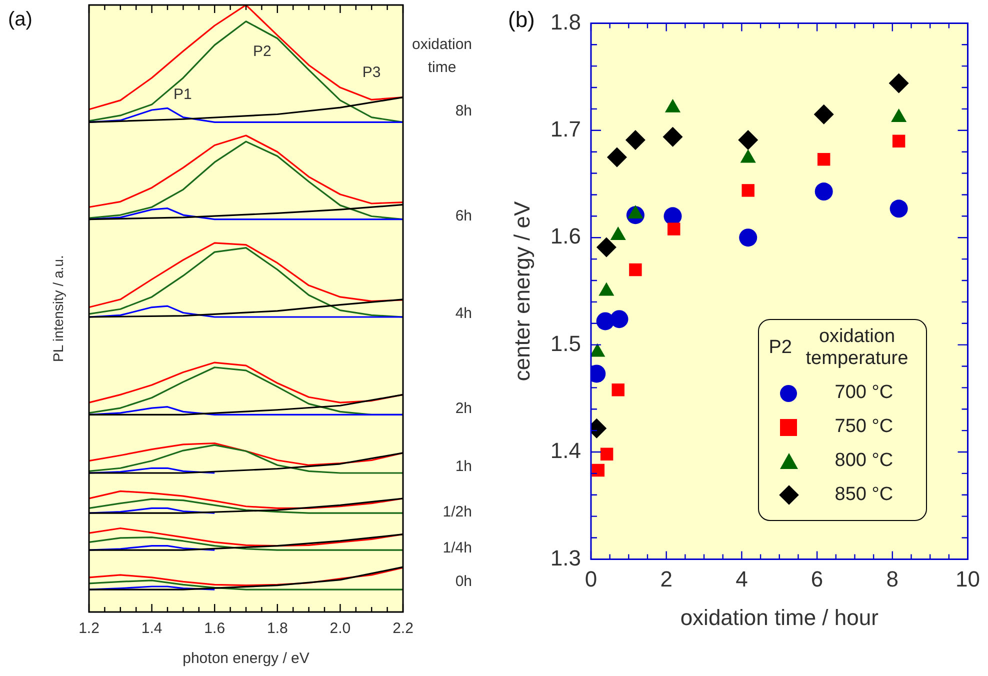 This screenshot has width=988, height=676. I want to click on y-axis-title: center energy / eV, so click(521, 291).